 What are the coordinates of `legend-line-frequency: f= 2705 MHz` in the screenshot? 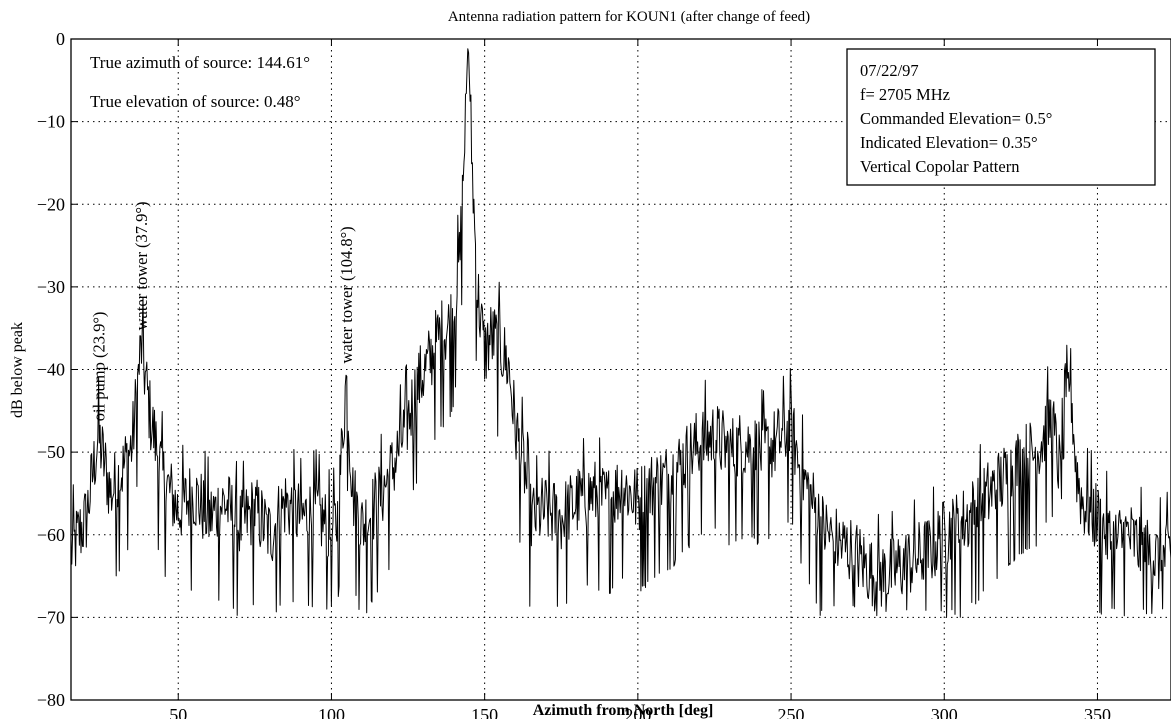 It's located at (905, 94).